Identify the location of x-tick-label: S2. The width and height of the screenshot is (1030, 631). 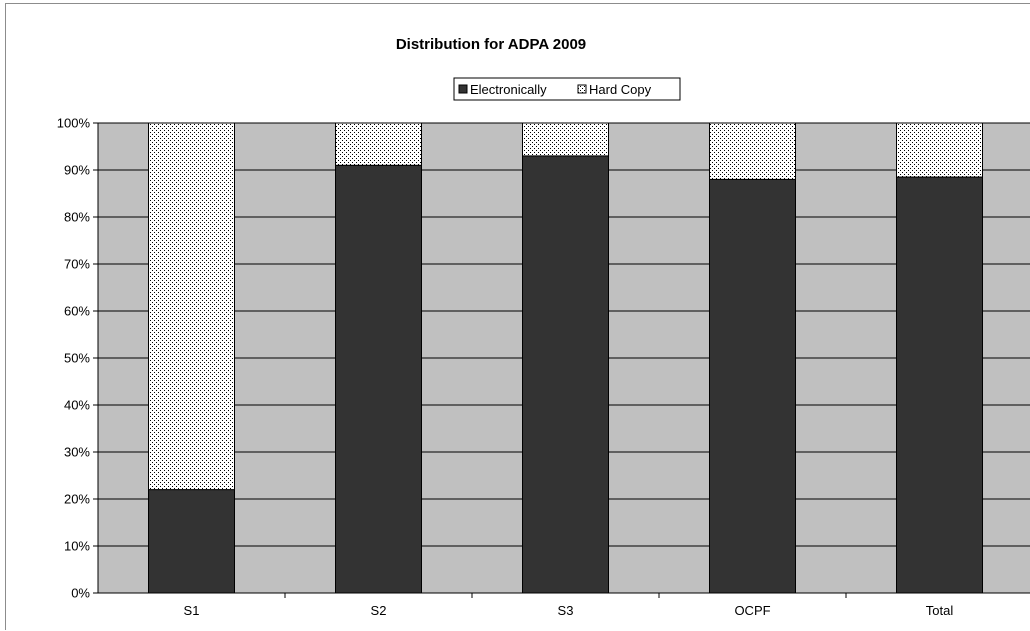
(379, 610).